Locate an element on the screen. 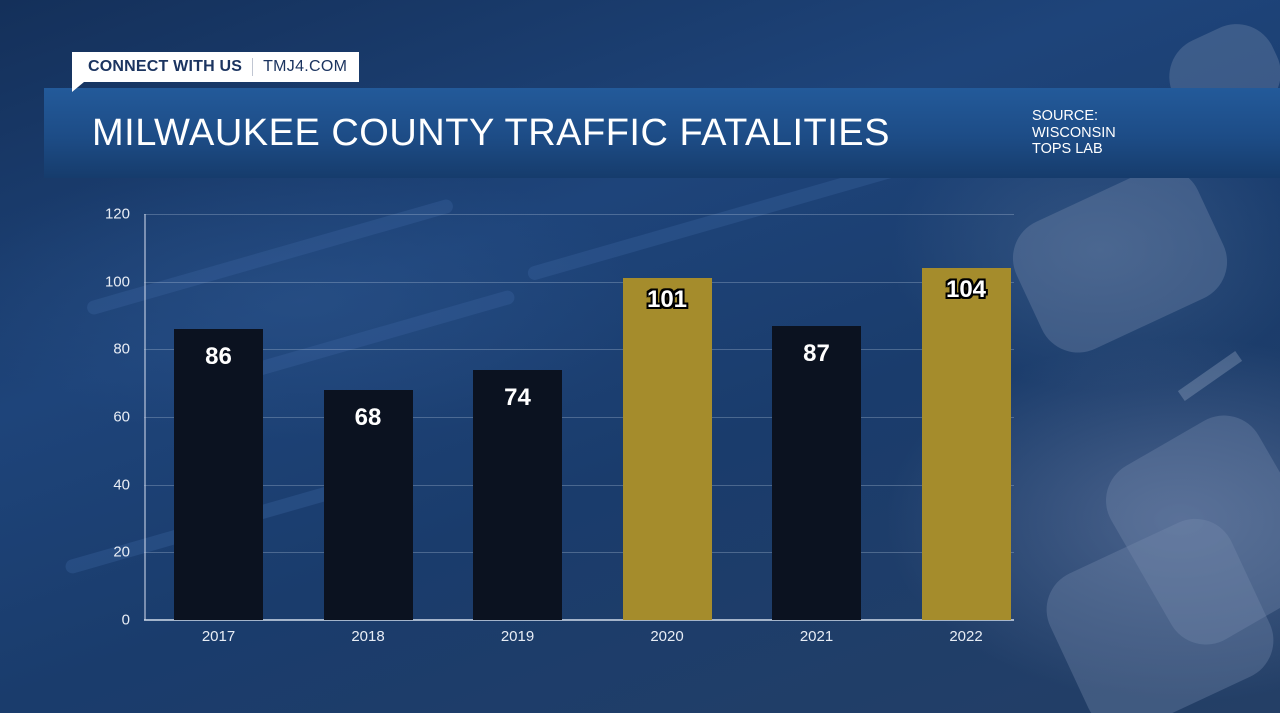 Image resolution: width=1280 pixels, height=713 pixels. bar-2018: 68 is located at coordinates (368, 504).